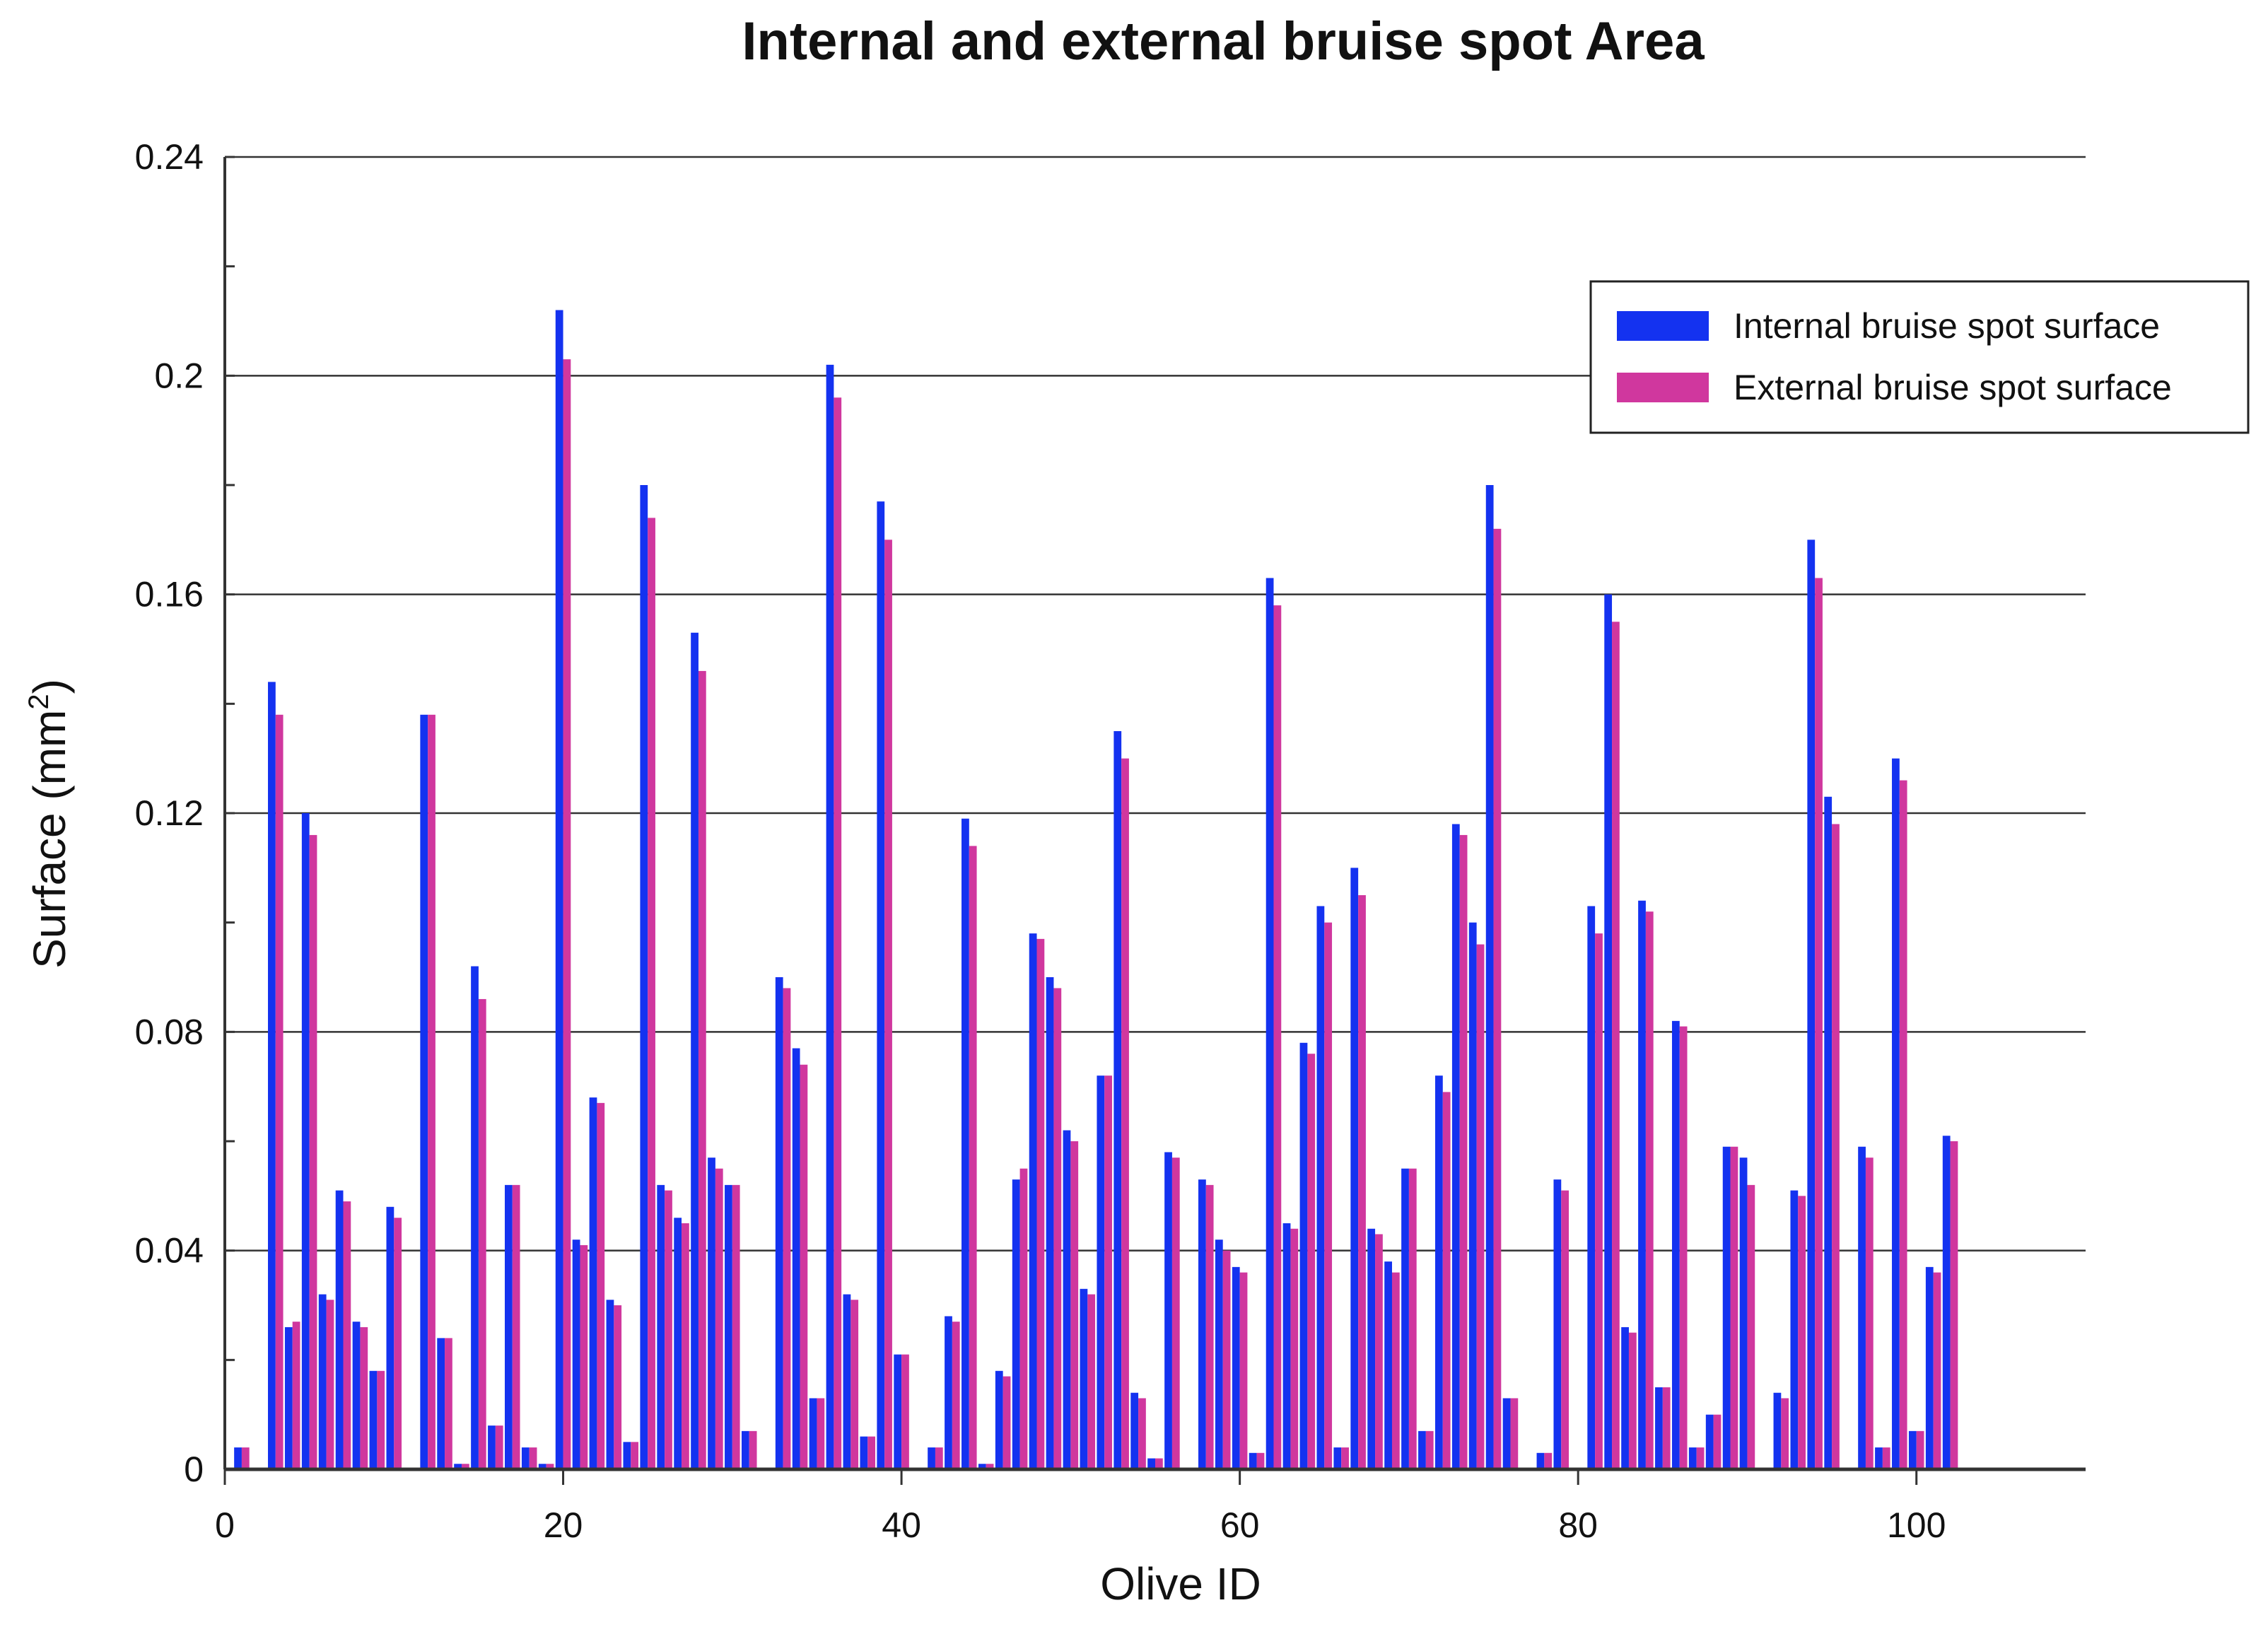 This screenshot has height=1627, width=2268. I want to click on y-tick-label: 0.08, so click(169, 1031).